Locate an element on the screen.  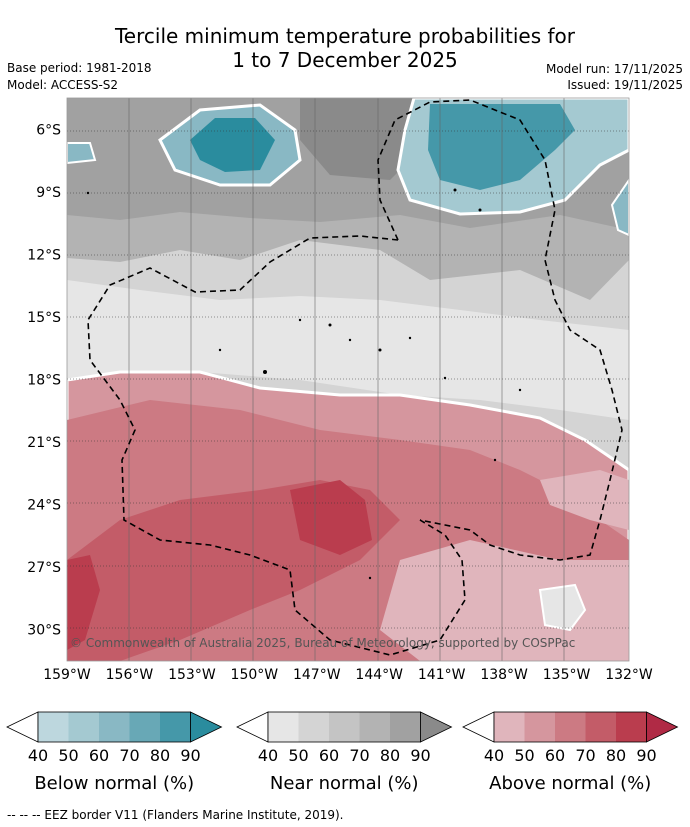
longitude-label: 141°W is located at coordinates (442, 675).